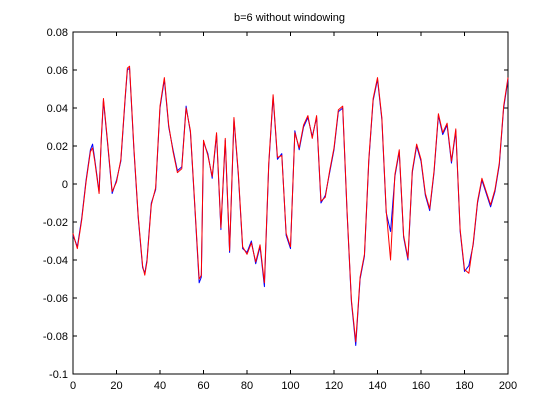 The image size is (560, 420). I want to click on y-tick-label: 0.02, so click(57, 147).